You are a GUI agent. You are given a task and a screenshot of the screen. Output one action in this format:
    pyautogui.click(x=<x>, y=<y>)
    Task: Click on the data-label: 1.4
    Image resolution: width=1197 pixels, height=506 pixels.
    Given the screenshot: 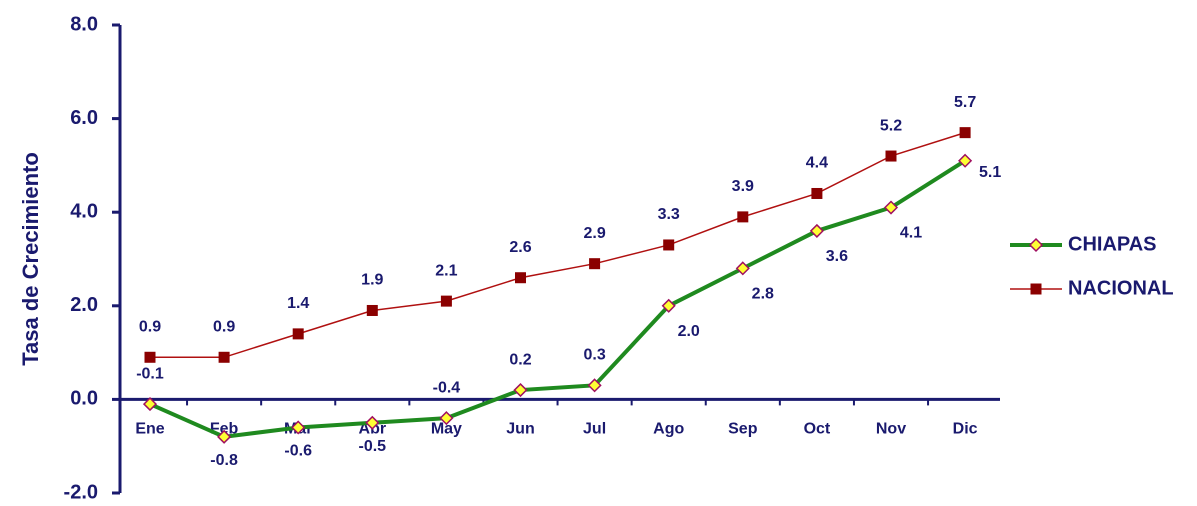 What is the action you would take?
    pyautogui.click(x=298, y=303)
    